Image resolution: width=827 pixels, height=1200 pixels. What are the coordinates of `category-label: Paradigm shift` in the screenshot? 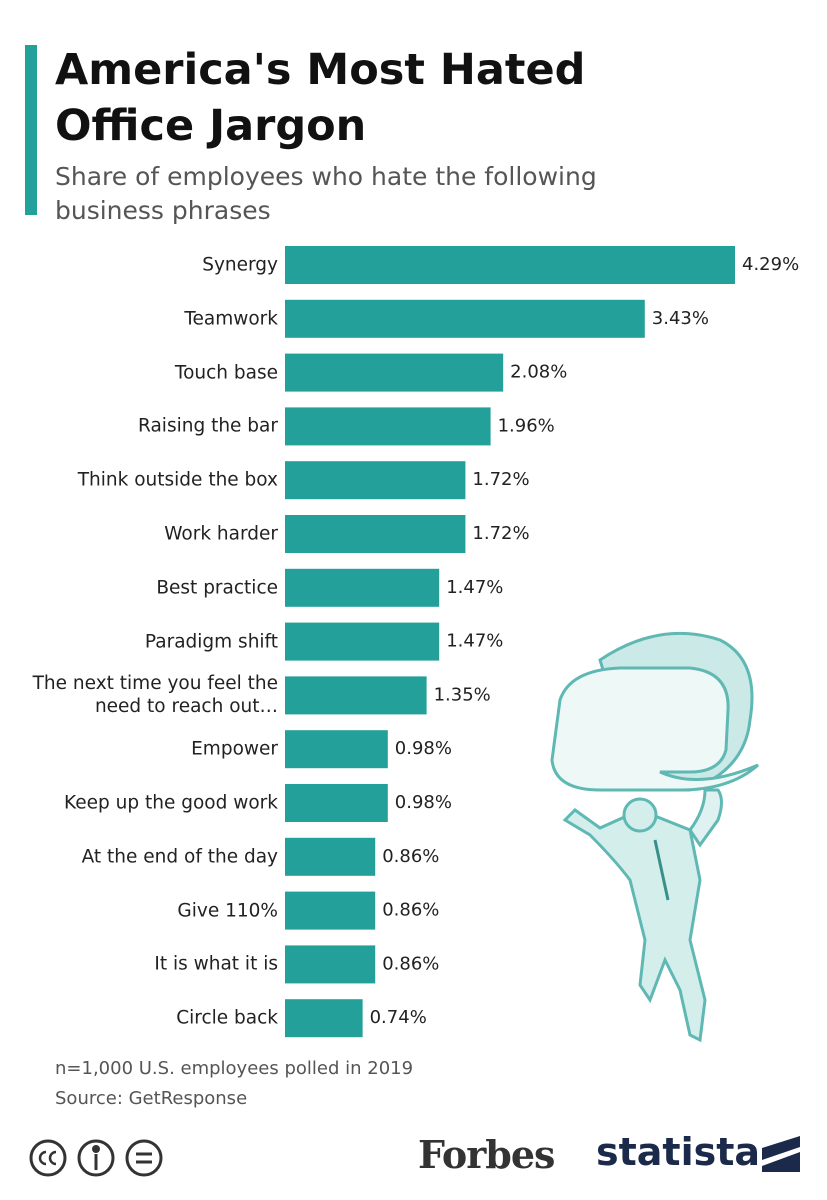 It's located at (211, 642).